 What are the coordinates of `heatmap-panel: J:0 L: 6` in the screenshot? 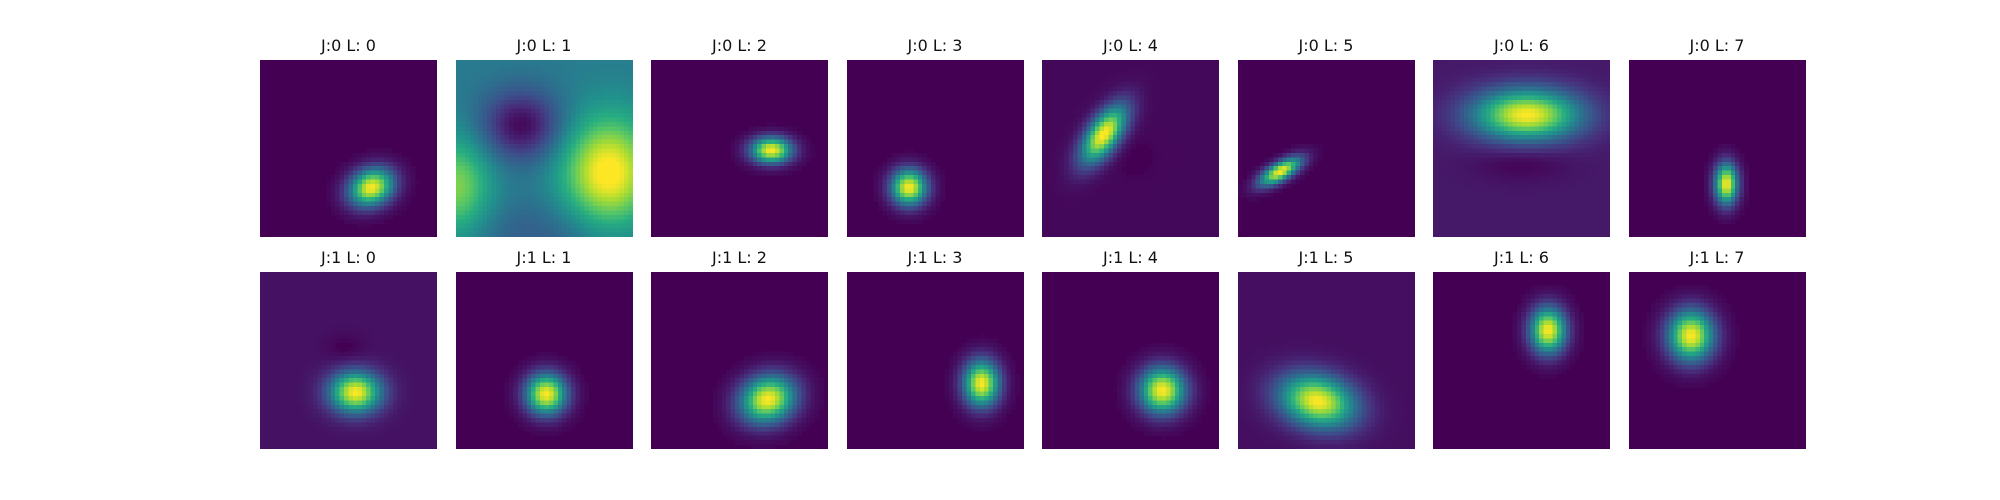 It's located at (1521, 136).